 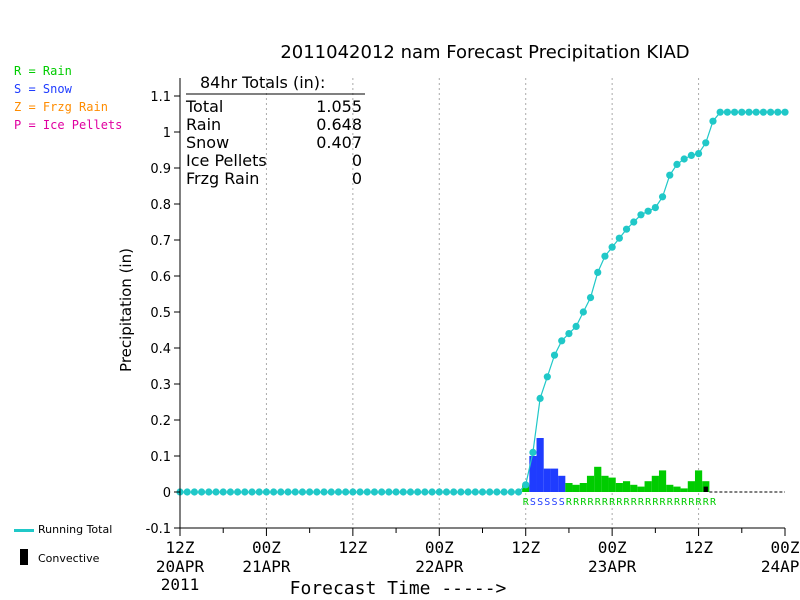 I want to click on totals-title: 84hr Totals (in):, so click(x=262, y=82).